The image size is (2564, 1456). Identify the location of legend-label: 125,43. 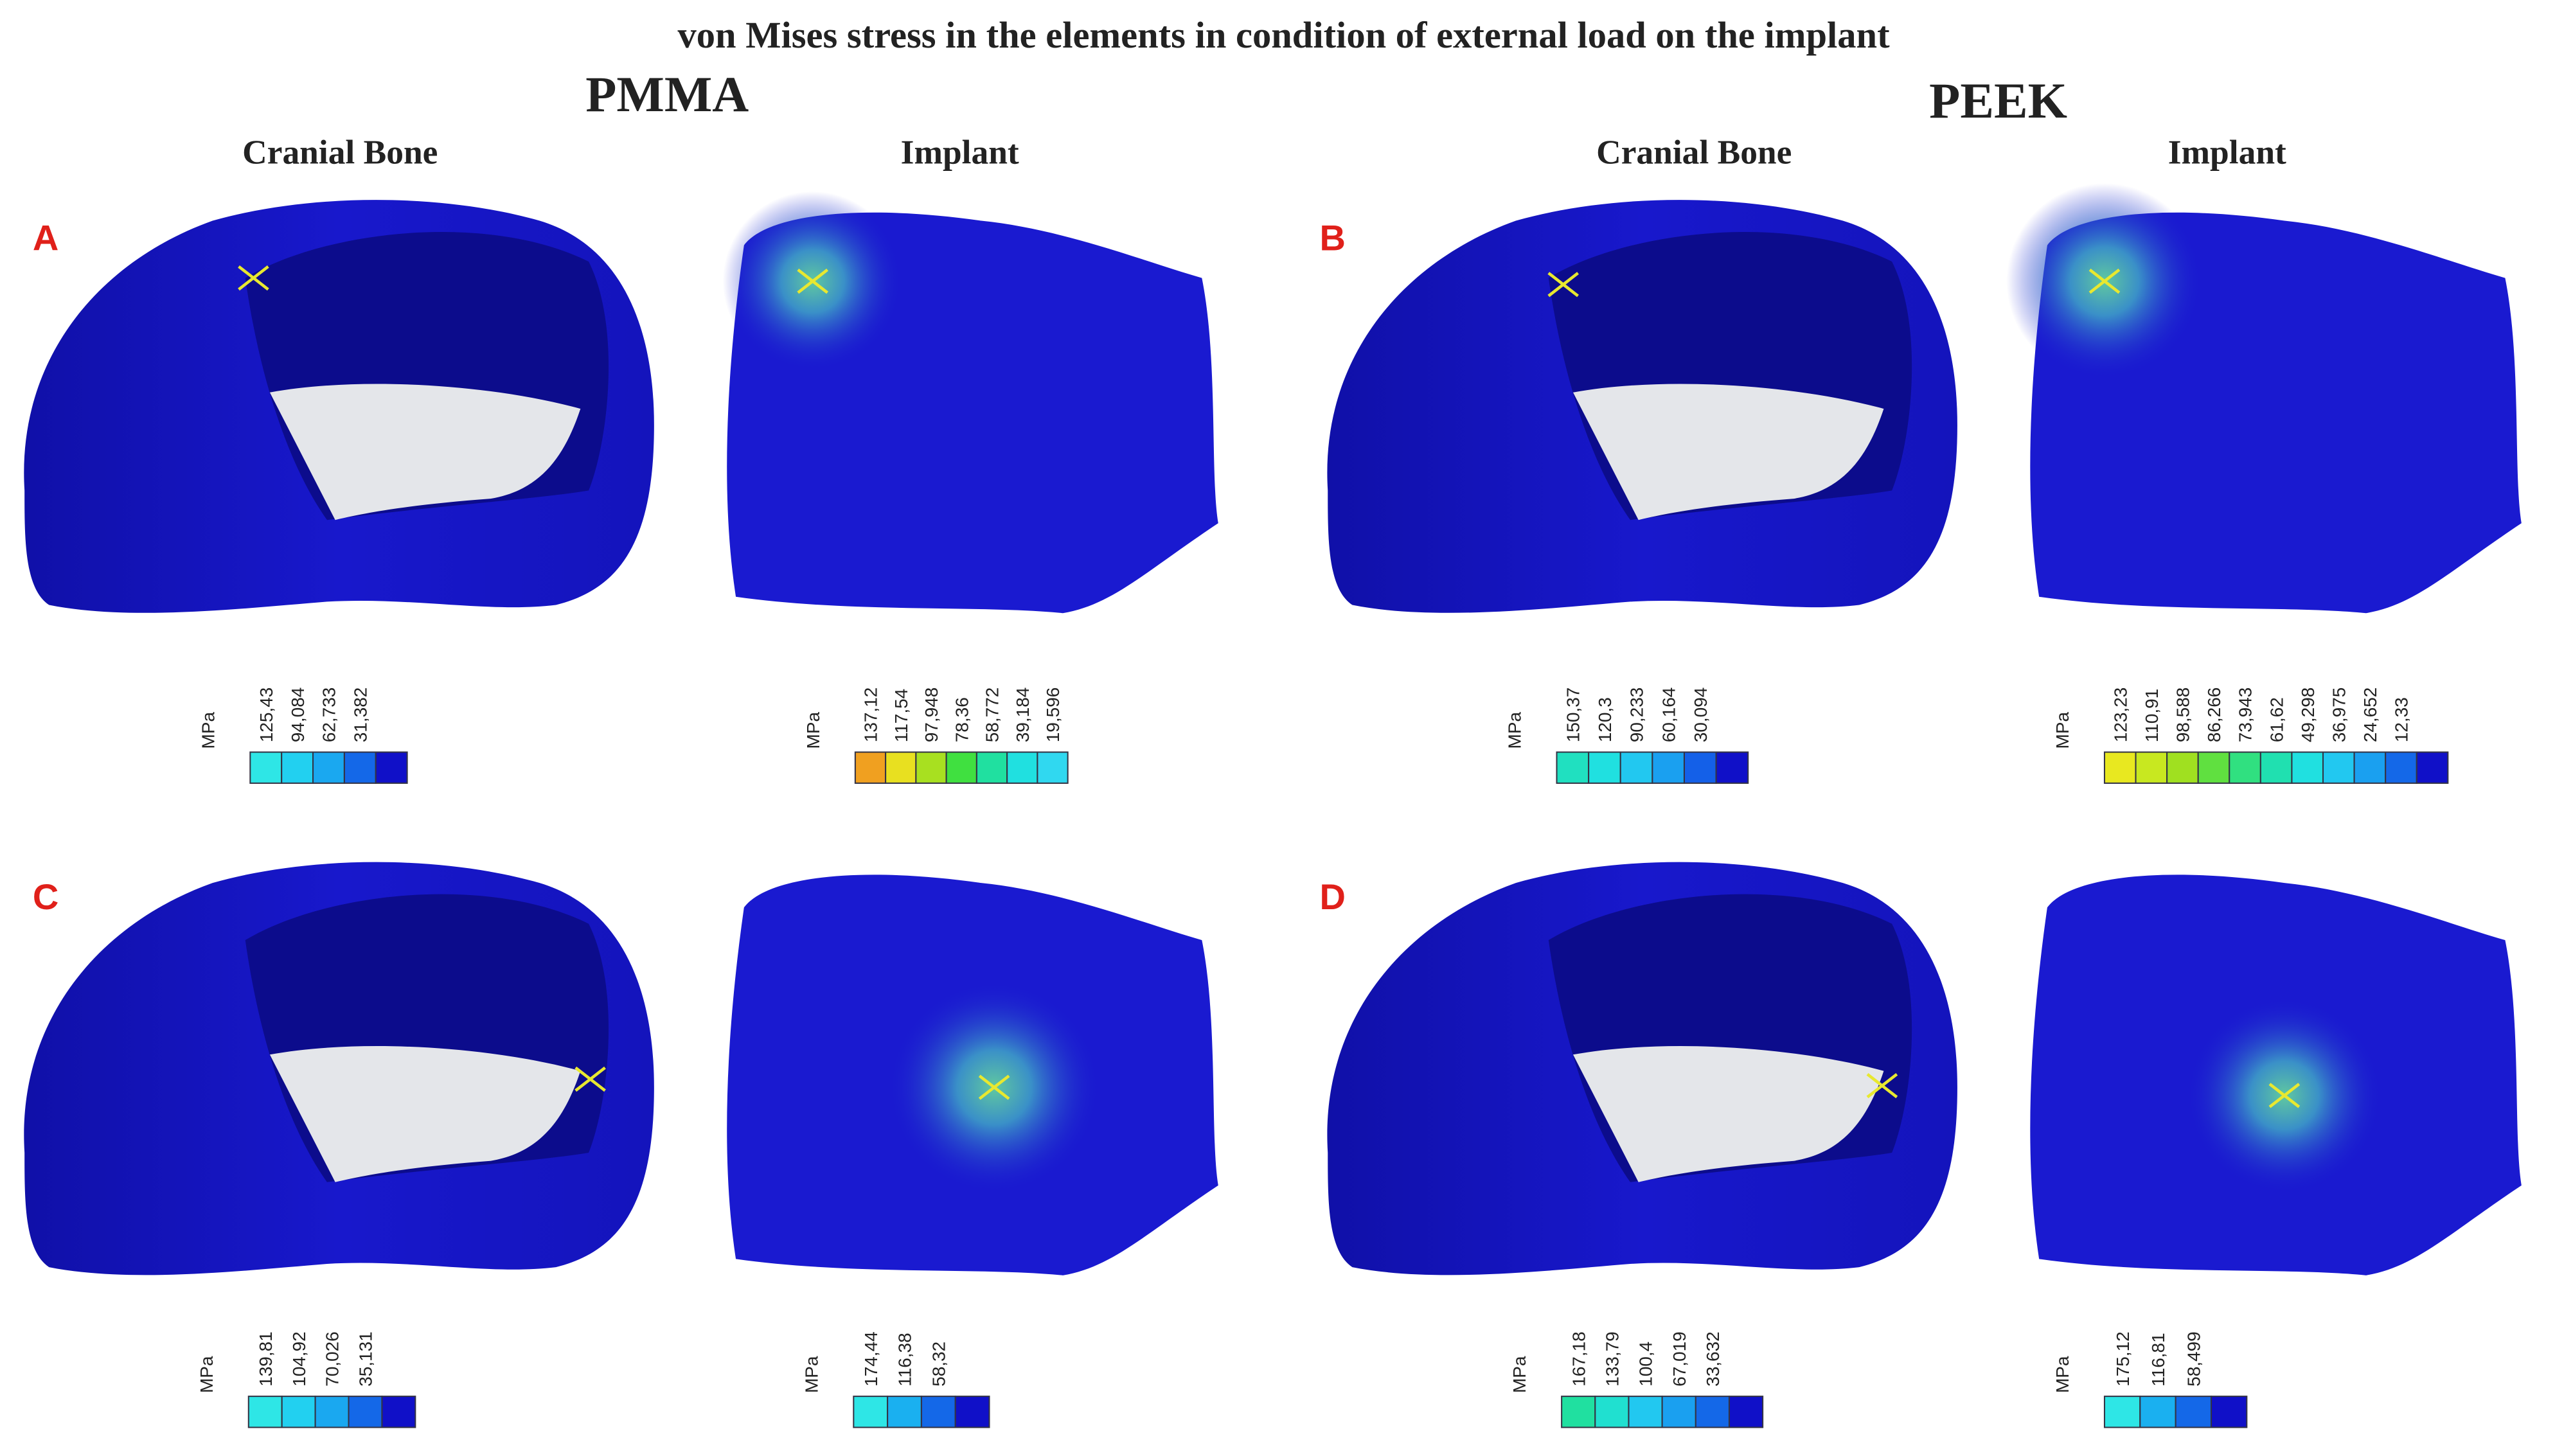
(266, 715).